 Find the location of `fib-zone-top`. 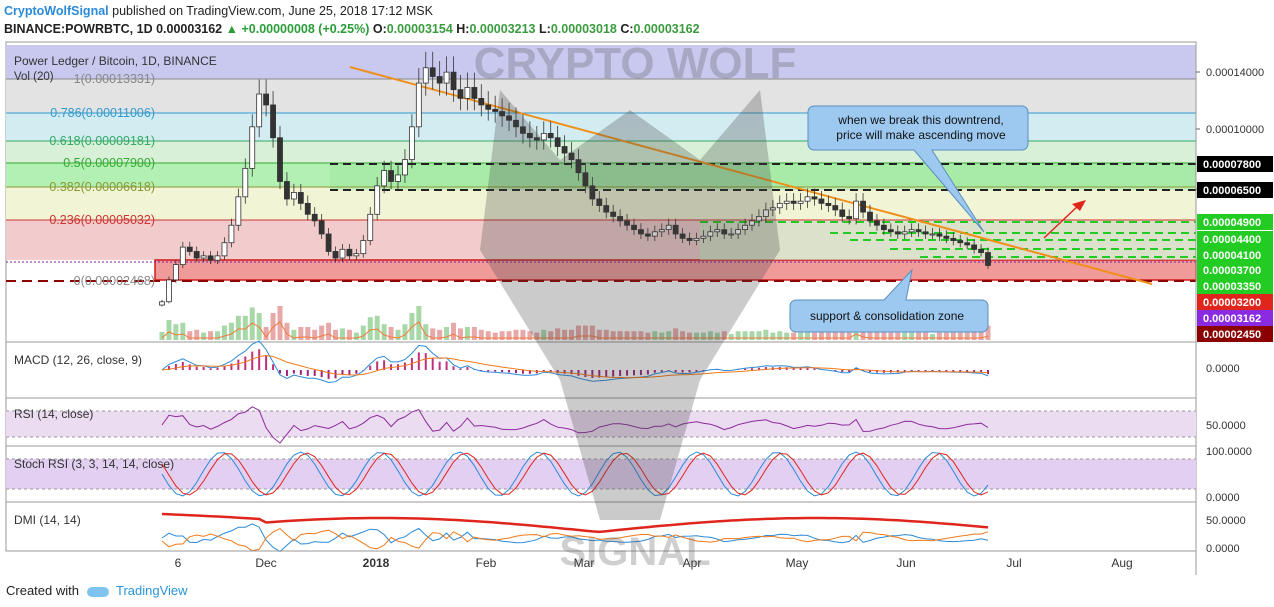

fib-zone-top is located at coordinates (601, 62).